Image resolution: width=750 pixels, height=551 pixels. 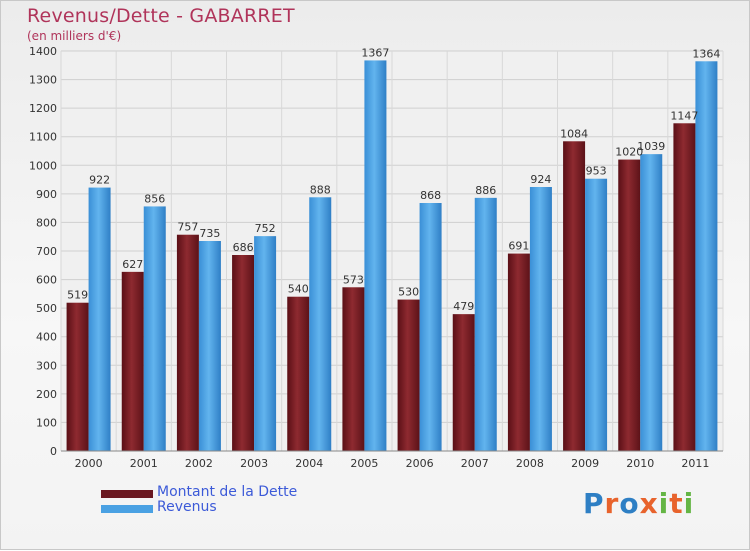 I want to click on y-tick-label: 900, so click(x=46, y=194).